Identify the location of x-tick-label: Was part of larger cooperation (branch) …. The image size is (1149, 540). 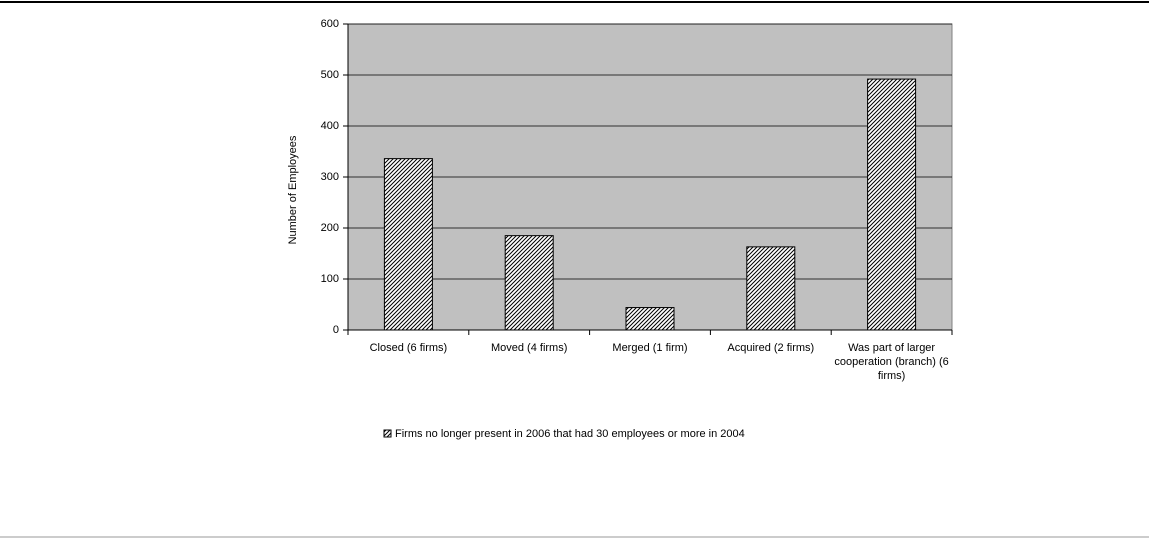
(891, 362).